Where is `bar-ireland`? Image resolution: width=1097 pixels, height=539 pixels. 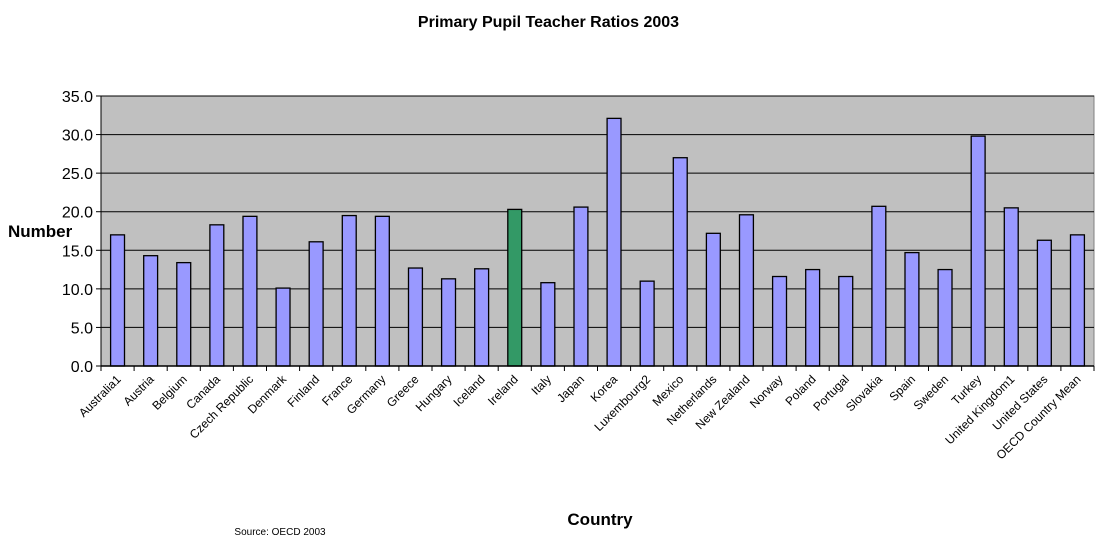
bar-ireland is located at coordinates (515, 287).